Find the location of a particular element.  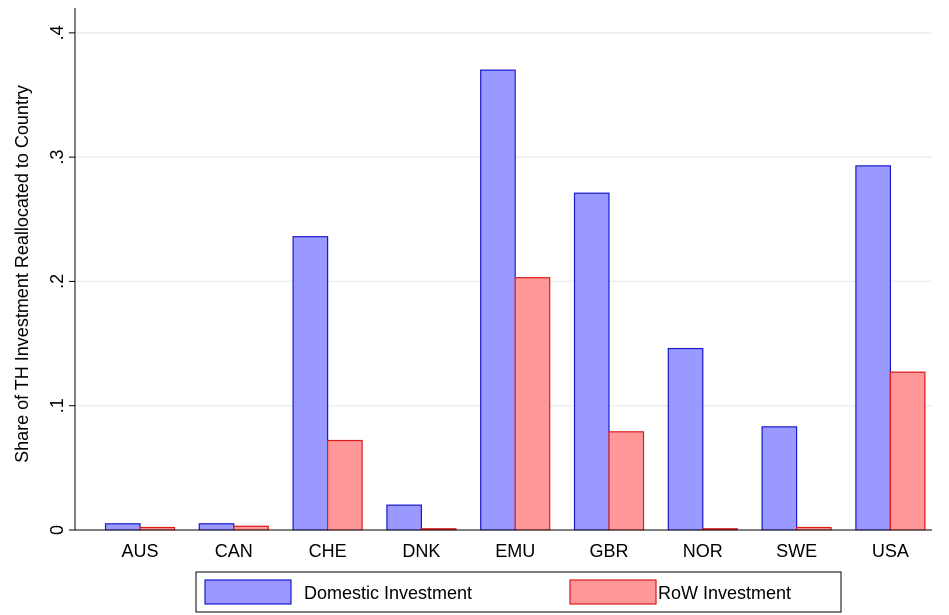

bar-aus-domestic is located at coordinates (122, 527).